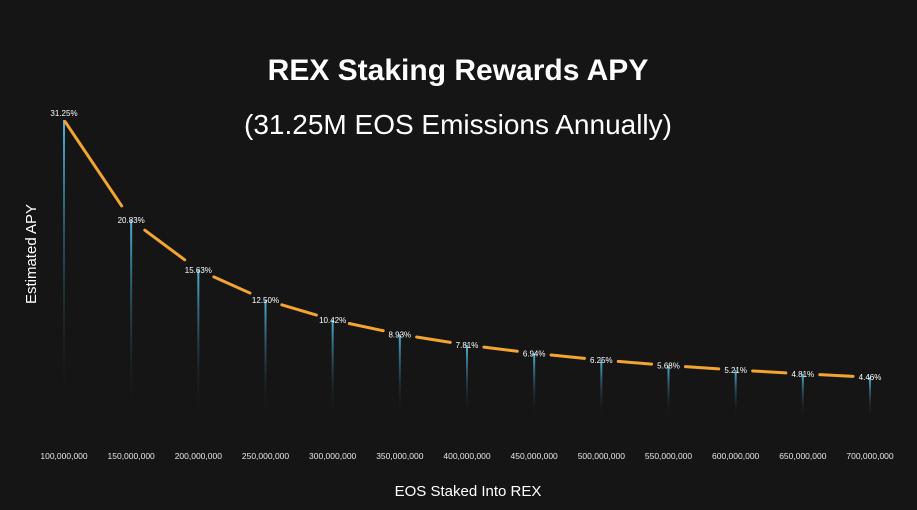 This screenshot has width=917, height=510. I want to click on x-tick-label: 250,000,000, so click(266, 456).